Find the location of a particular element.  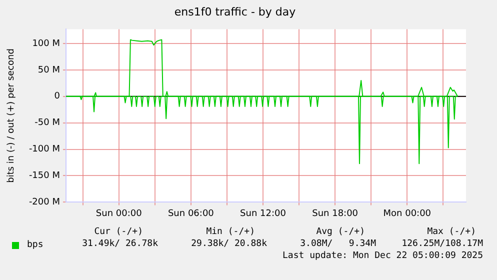

chart-title: ens1f0 traffic - by day is located at coordinates (235, 11).